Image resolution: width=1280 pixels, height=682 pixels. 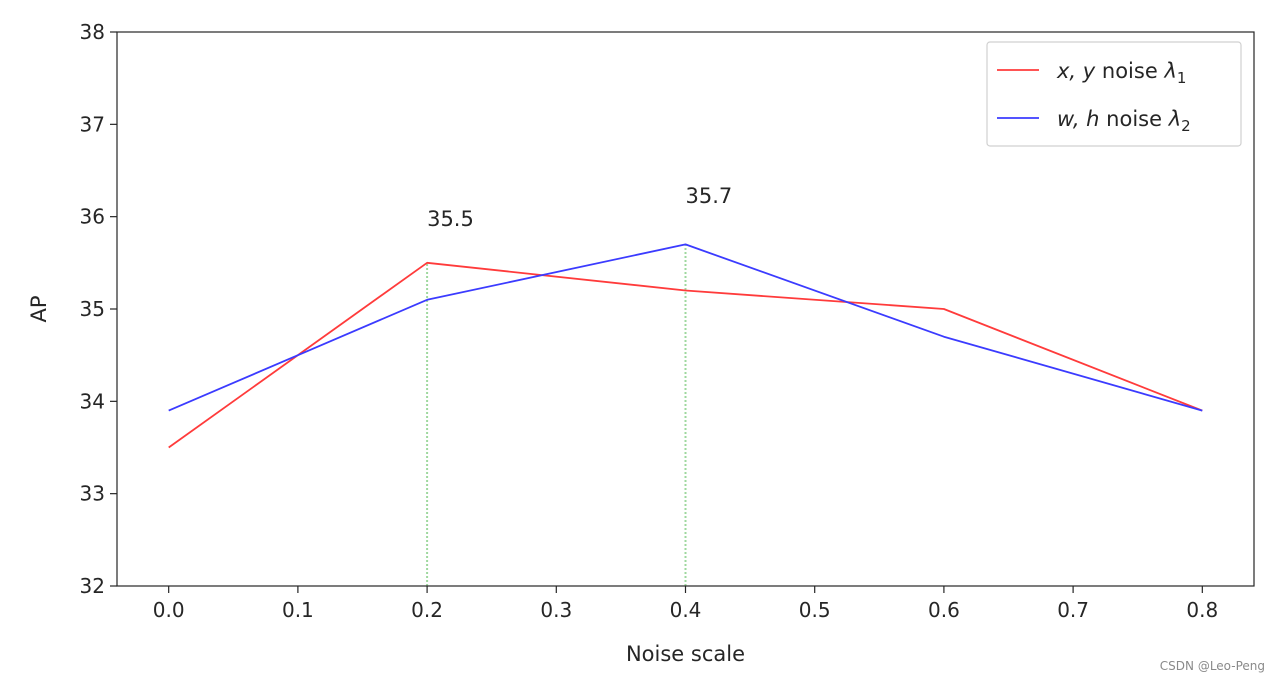 I want to click on legend-frame, so click(x=1114, y=94).